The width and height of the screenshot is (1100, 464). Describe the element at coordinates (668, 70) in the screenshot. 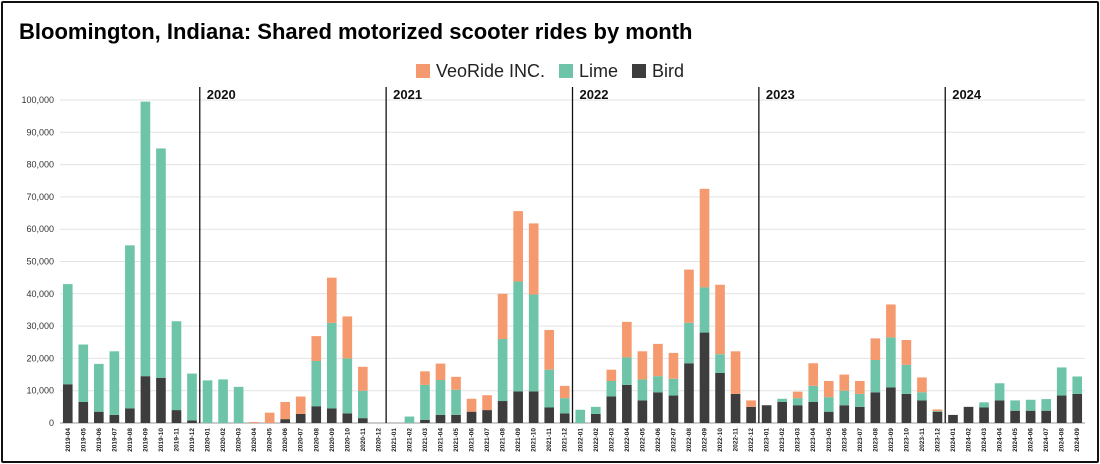

I see `legend-label-bird: Bird` at that location.